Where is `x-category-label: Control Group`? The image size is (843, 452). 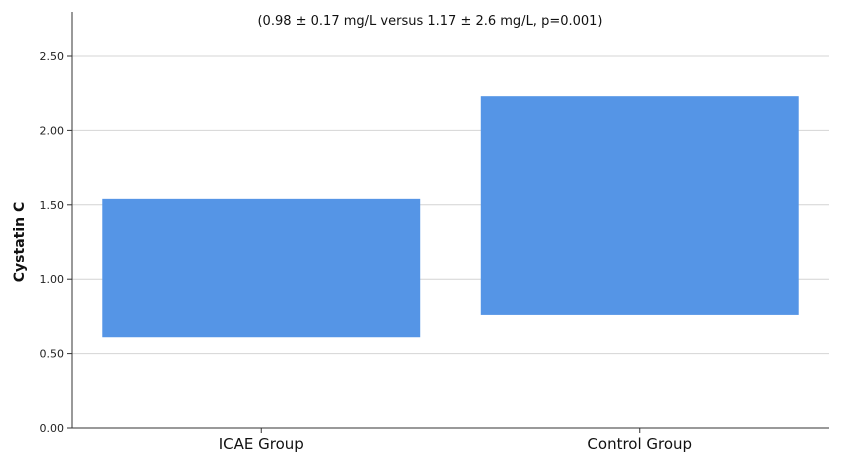 x-category-label: Control Group is located at coordinates (639, 443).